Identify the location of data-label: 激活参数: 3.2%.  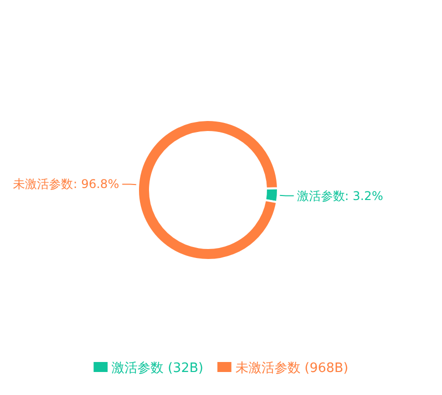
(340, 195).